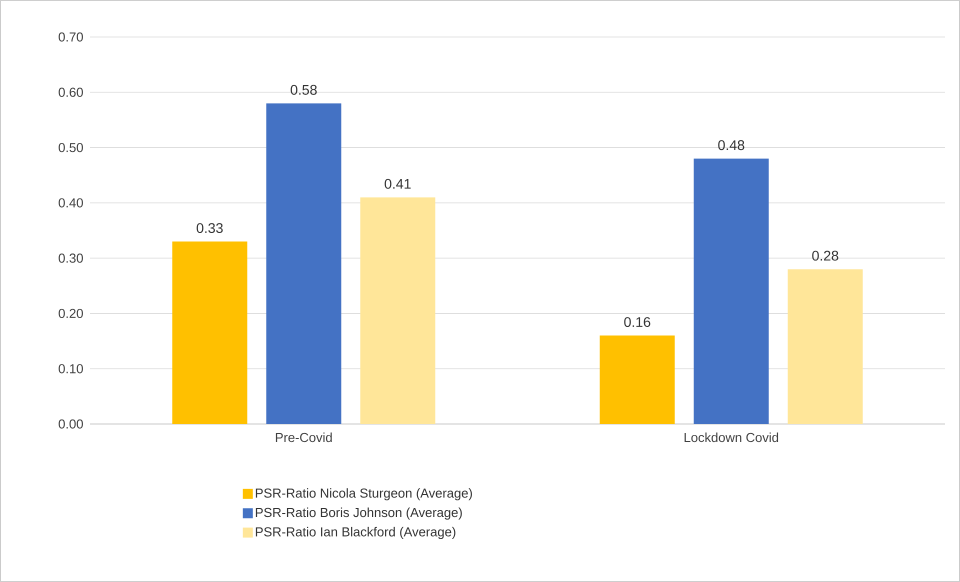 Image resolution: width=960 pixels, height=582 pixels. I want to click on x-tick-label: Pre-Covid, so click(304, 437).